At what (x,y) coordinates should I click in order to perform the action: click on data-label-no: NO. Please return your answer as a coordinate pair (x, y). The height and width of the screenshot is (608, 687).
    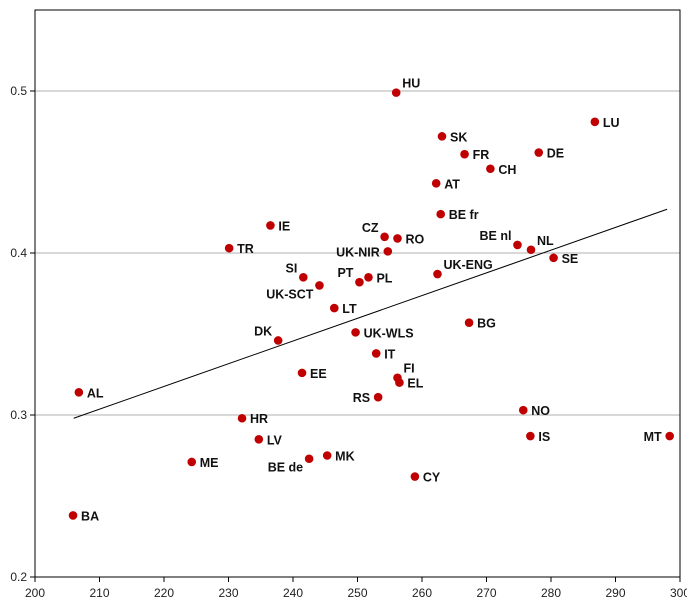
    Looking at the image, I should click on (540, 411).